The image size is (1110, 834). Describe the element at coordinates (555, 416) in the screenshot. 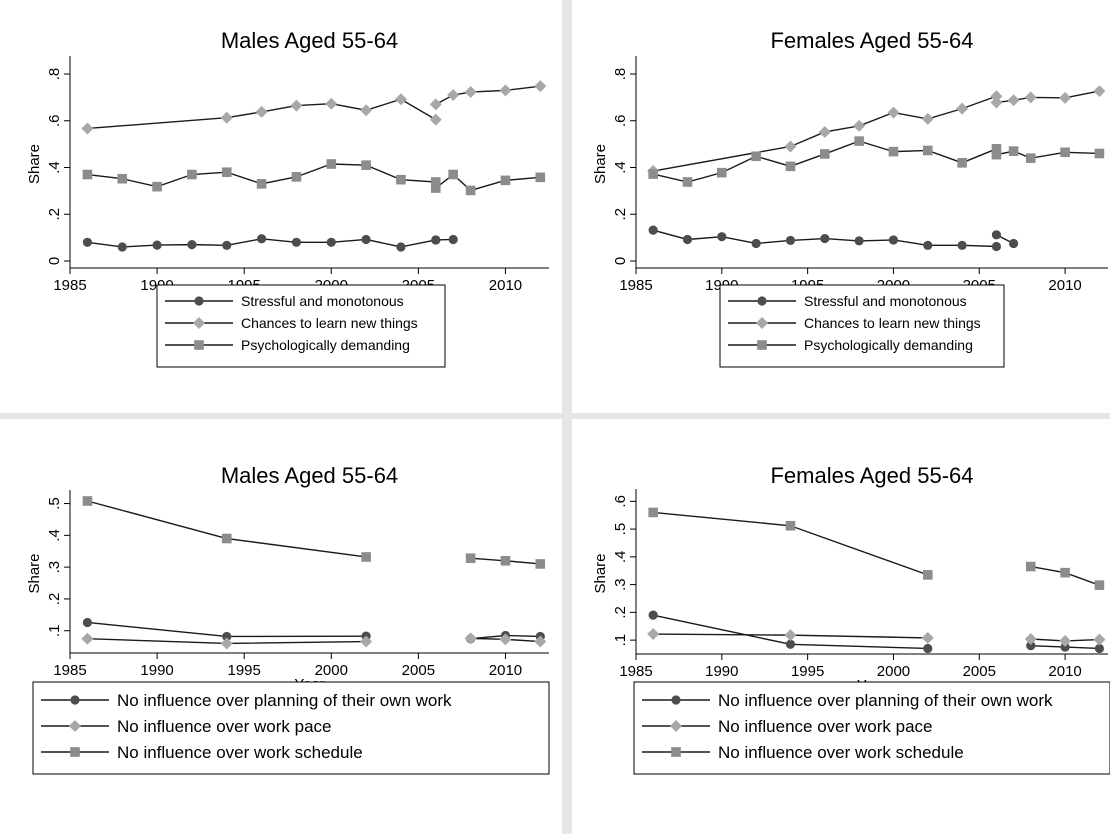

I see `horizontal-divider` at that location.